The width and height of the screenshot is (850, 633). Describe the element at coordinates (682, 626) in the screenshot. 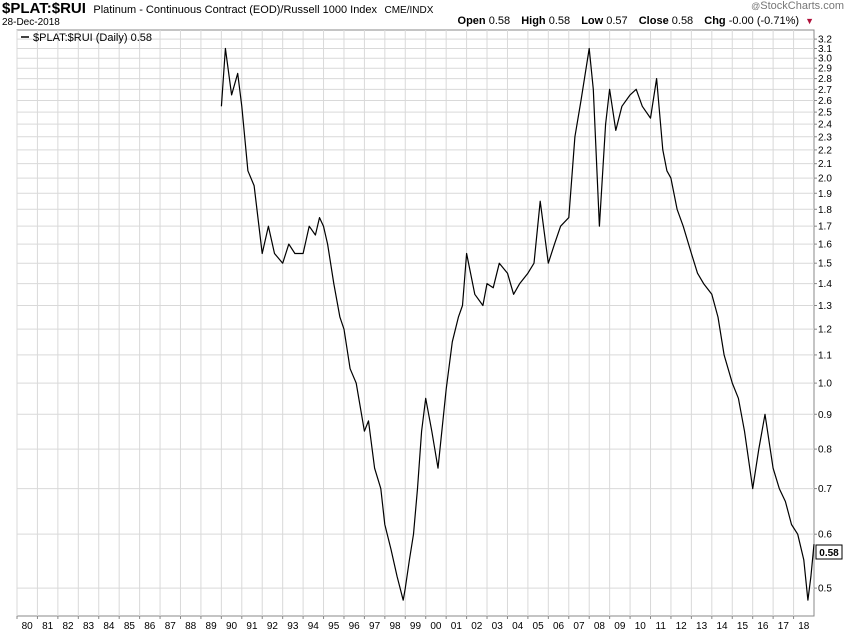

I see `x-tick-label: 12` at that location.